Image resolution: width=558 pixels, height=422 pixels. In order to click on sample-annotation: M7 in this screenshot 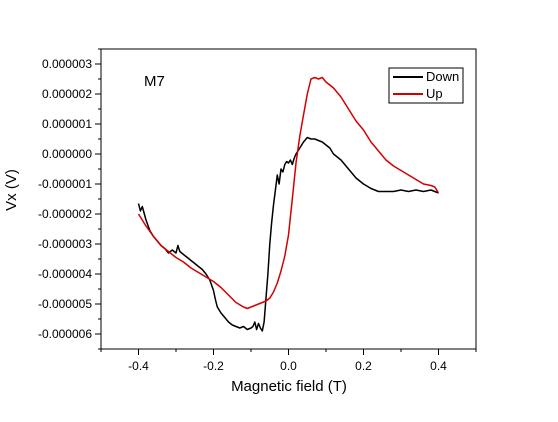, I will do `click(154, 81)`.